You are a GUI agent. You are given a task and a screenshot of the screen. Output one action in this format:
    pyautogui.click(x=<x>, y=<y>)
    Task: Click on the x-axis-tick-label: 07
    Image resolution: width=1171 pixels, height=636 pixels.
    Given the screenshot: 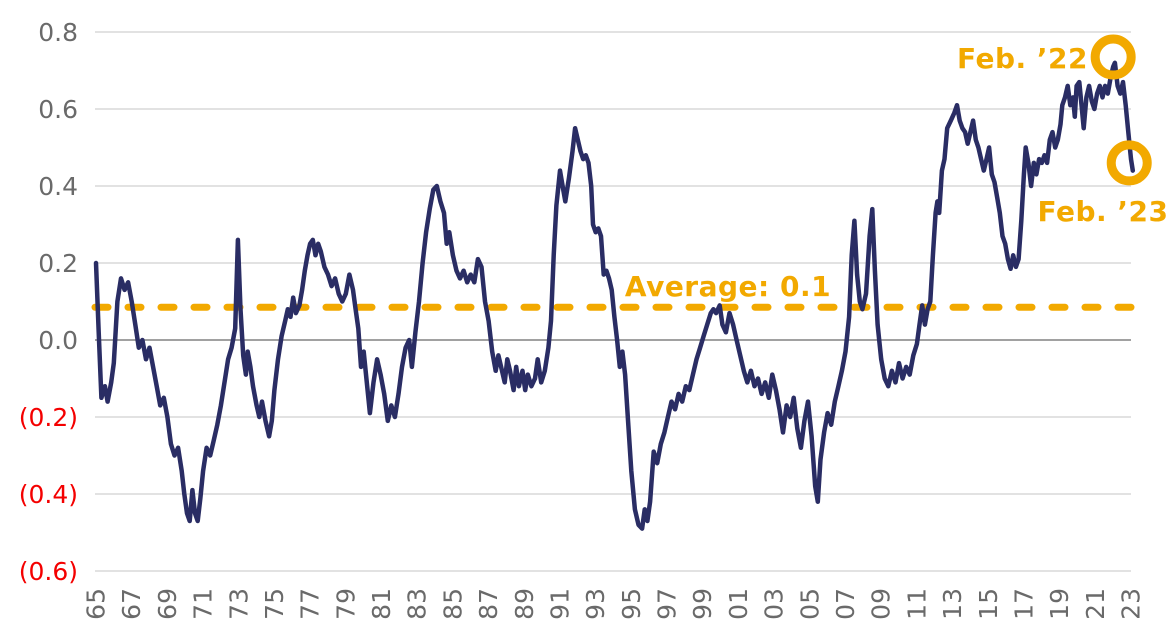 What is the action you would take?
    pyautogui.click(x=845, y=604)
    